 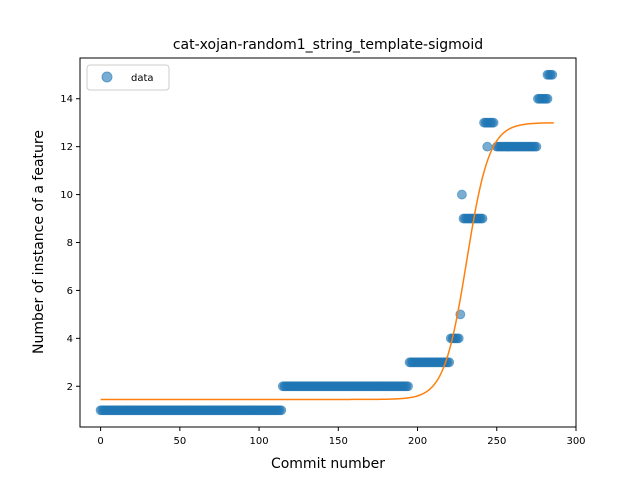 I want to click on y-axis-label: Number of instance of a feature, so click(x=39, y=242).